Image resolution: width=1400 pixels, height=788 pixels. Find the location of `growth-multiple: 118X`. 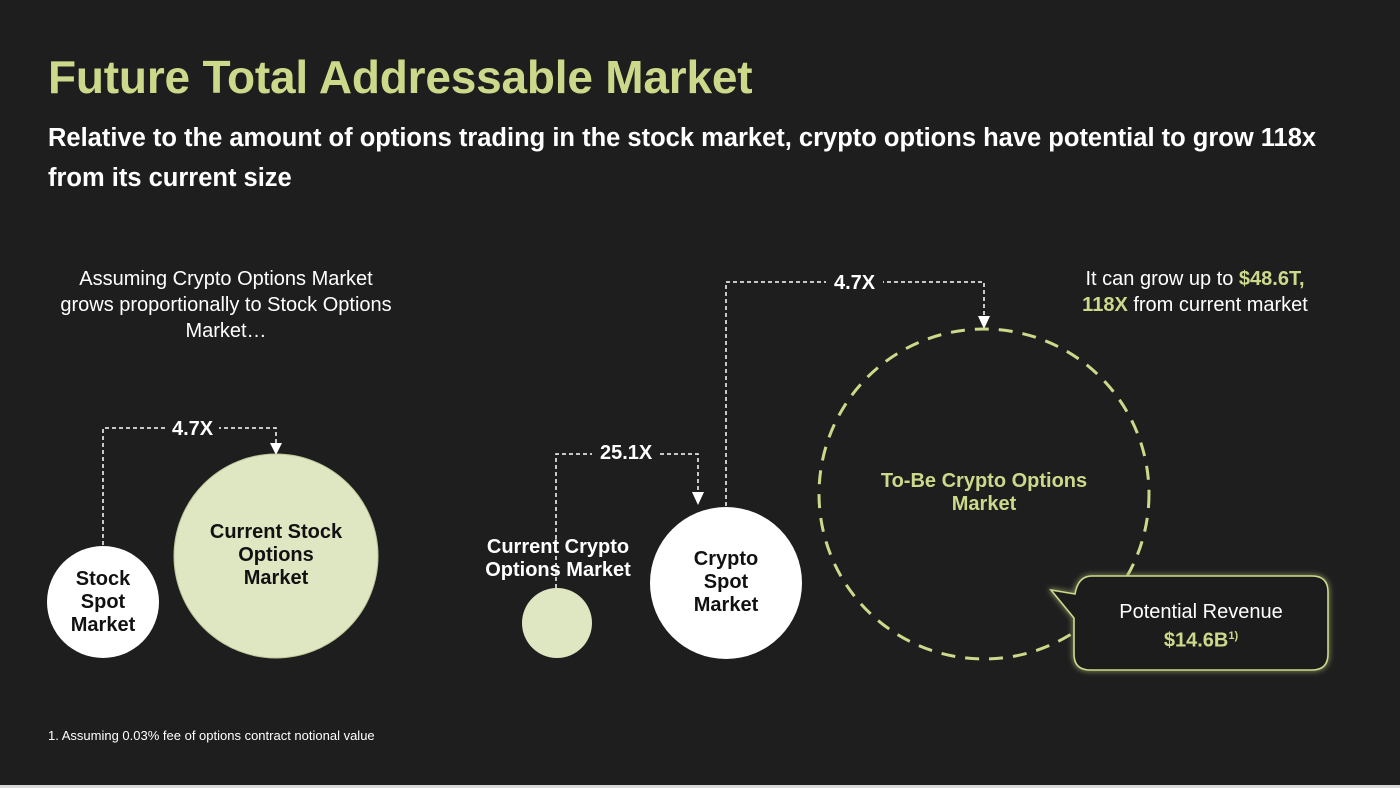

growth-multiple: 118X is located at coordinates (1105, 305).